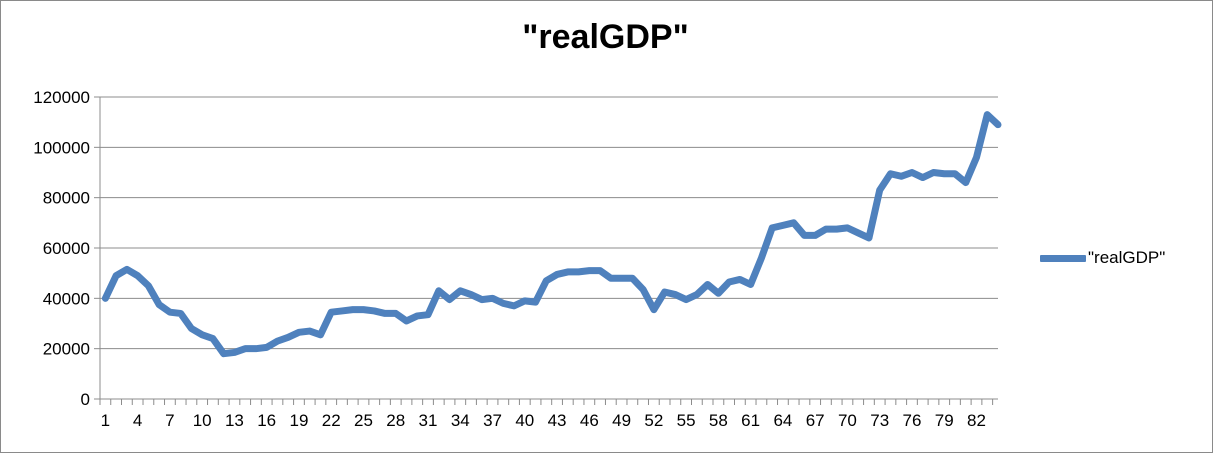 This screenshot has height=453, width=1213. I want to click on y-tick-label: 20000, so click(66, 349).